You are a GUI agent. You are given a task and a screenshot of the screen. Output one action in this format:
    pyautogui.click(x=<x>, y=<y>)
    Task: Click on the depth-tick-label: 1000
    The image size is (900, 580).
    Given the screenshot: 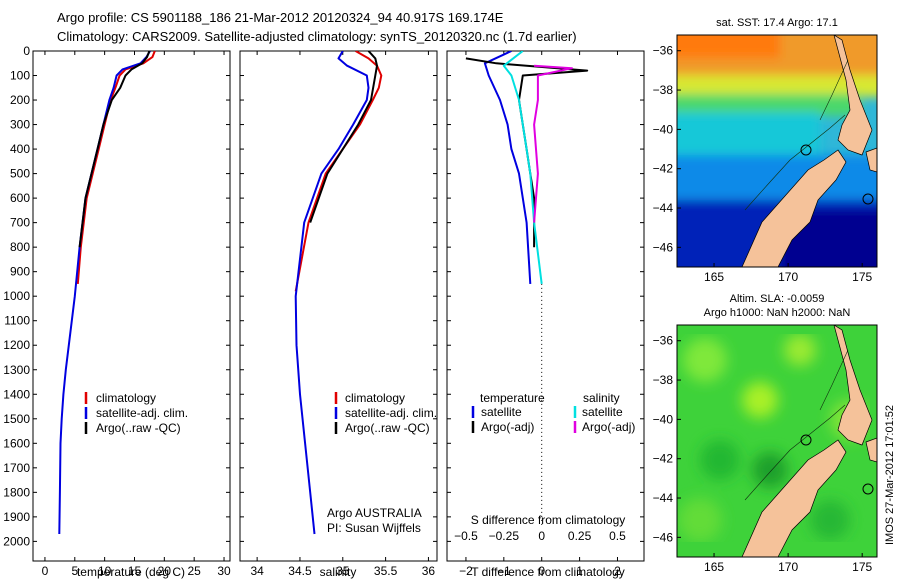 What is the action you would take?
    pyautogui.click(x=16, y=296)
    